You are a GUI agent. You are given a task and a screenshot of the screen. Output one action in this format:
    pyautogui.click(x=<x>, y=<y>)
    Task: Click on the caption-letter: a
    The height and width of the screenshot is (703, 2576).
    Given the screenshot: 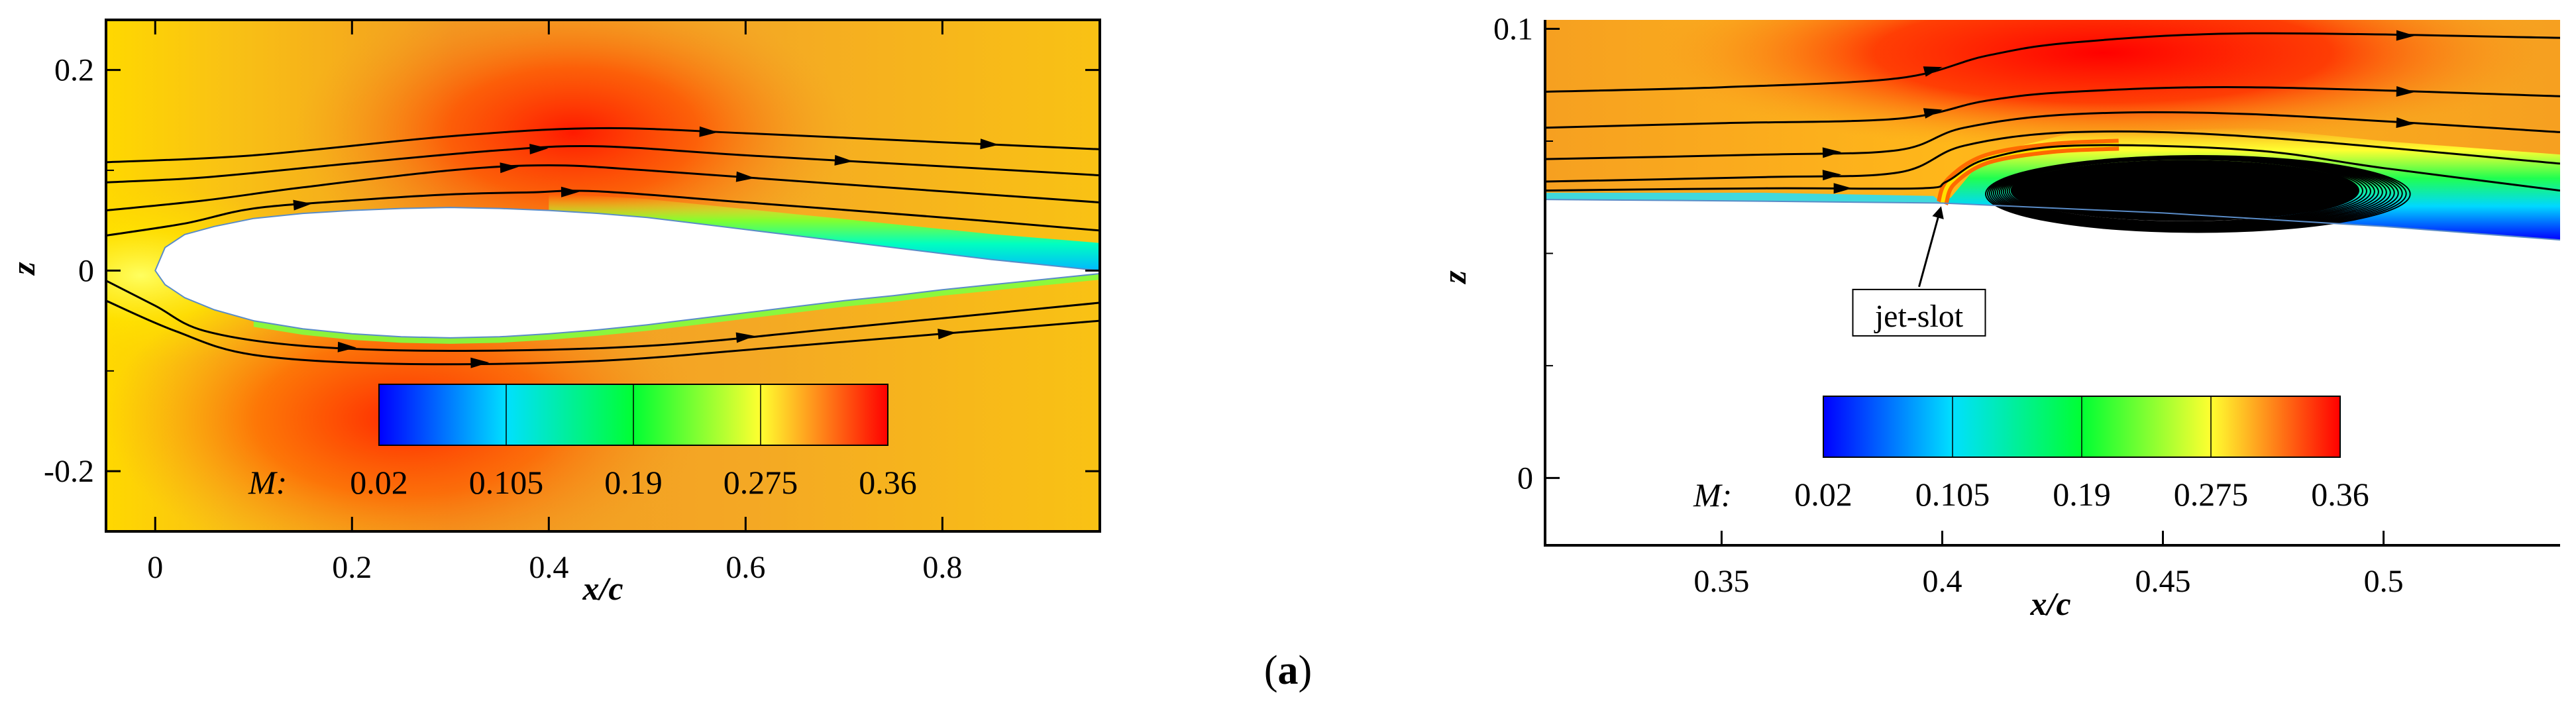 What is the action you would take?
    pyautogui.click(x=1288, y=670)
    